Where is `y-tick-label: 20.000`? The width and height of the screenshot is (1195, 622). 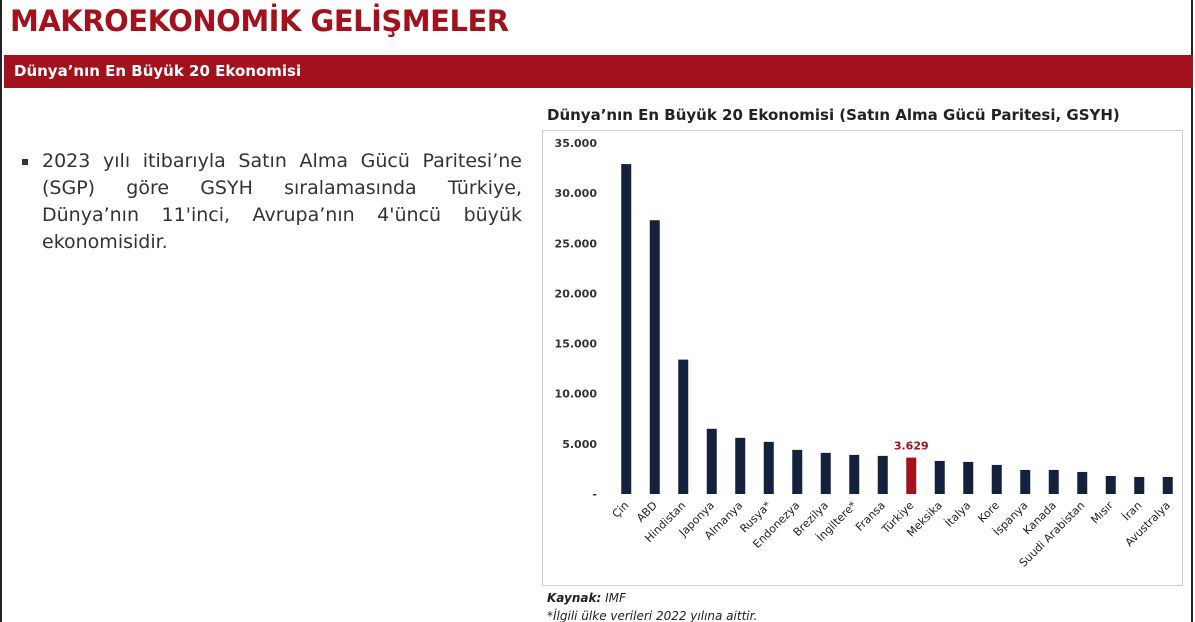 y-tick-label: 20.000 is located at coordinates (576, 293).